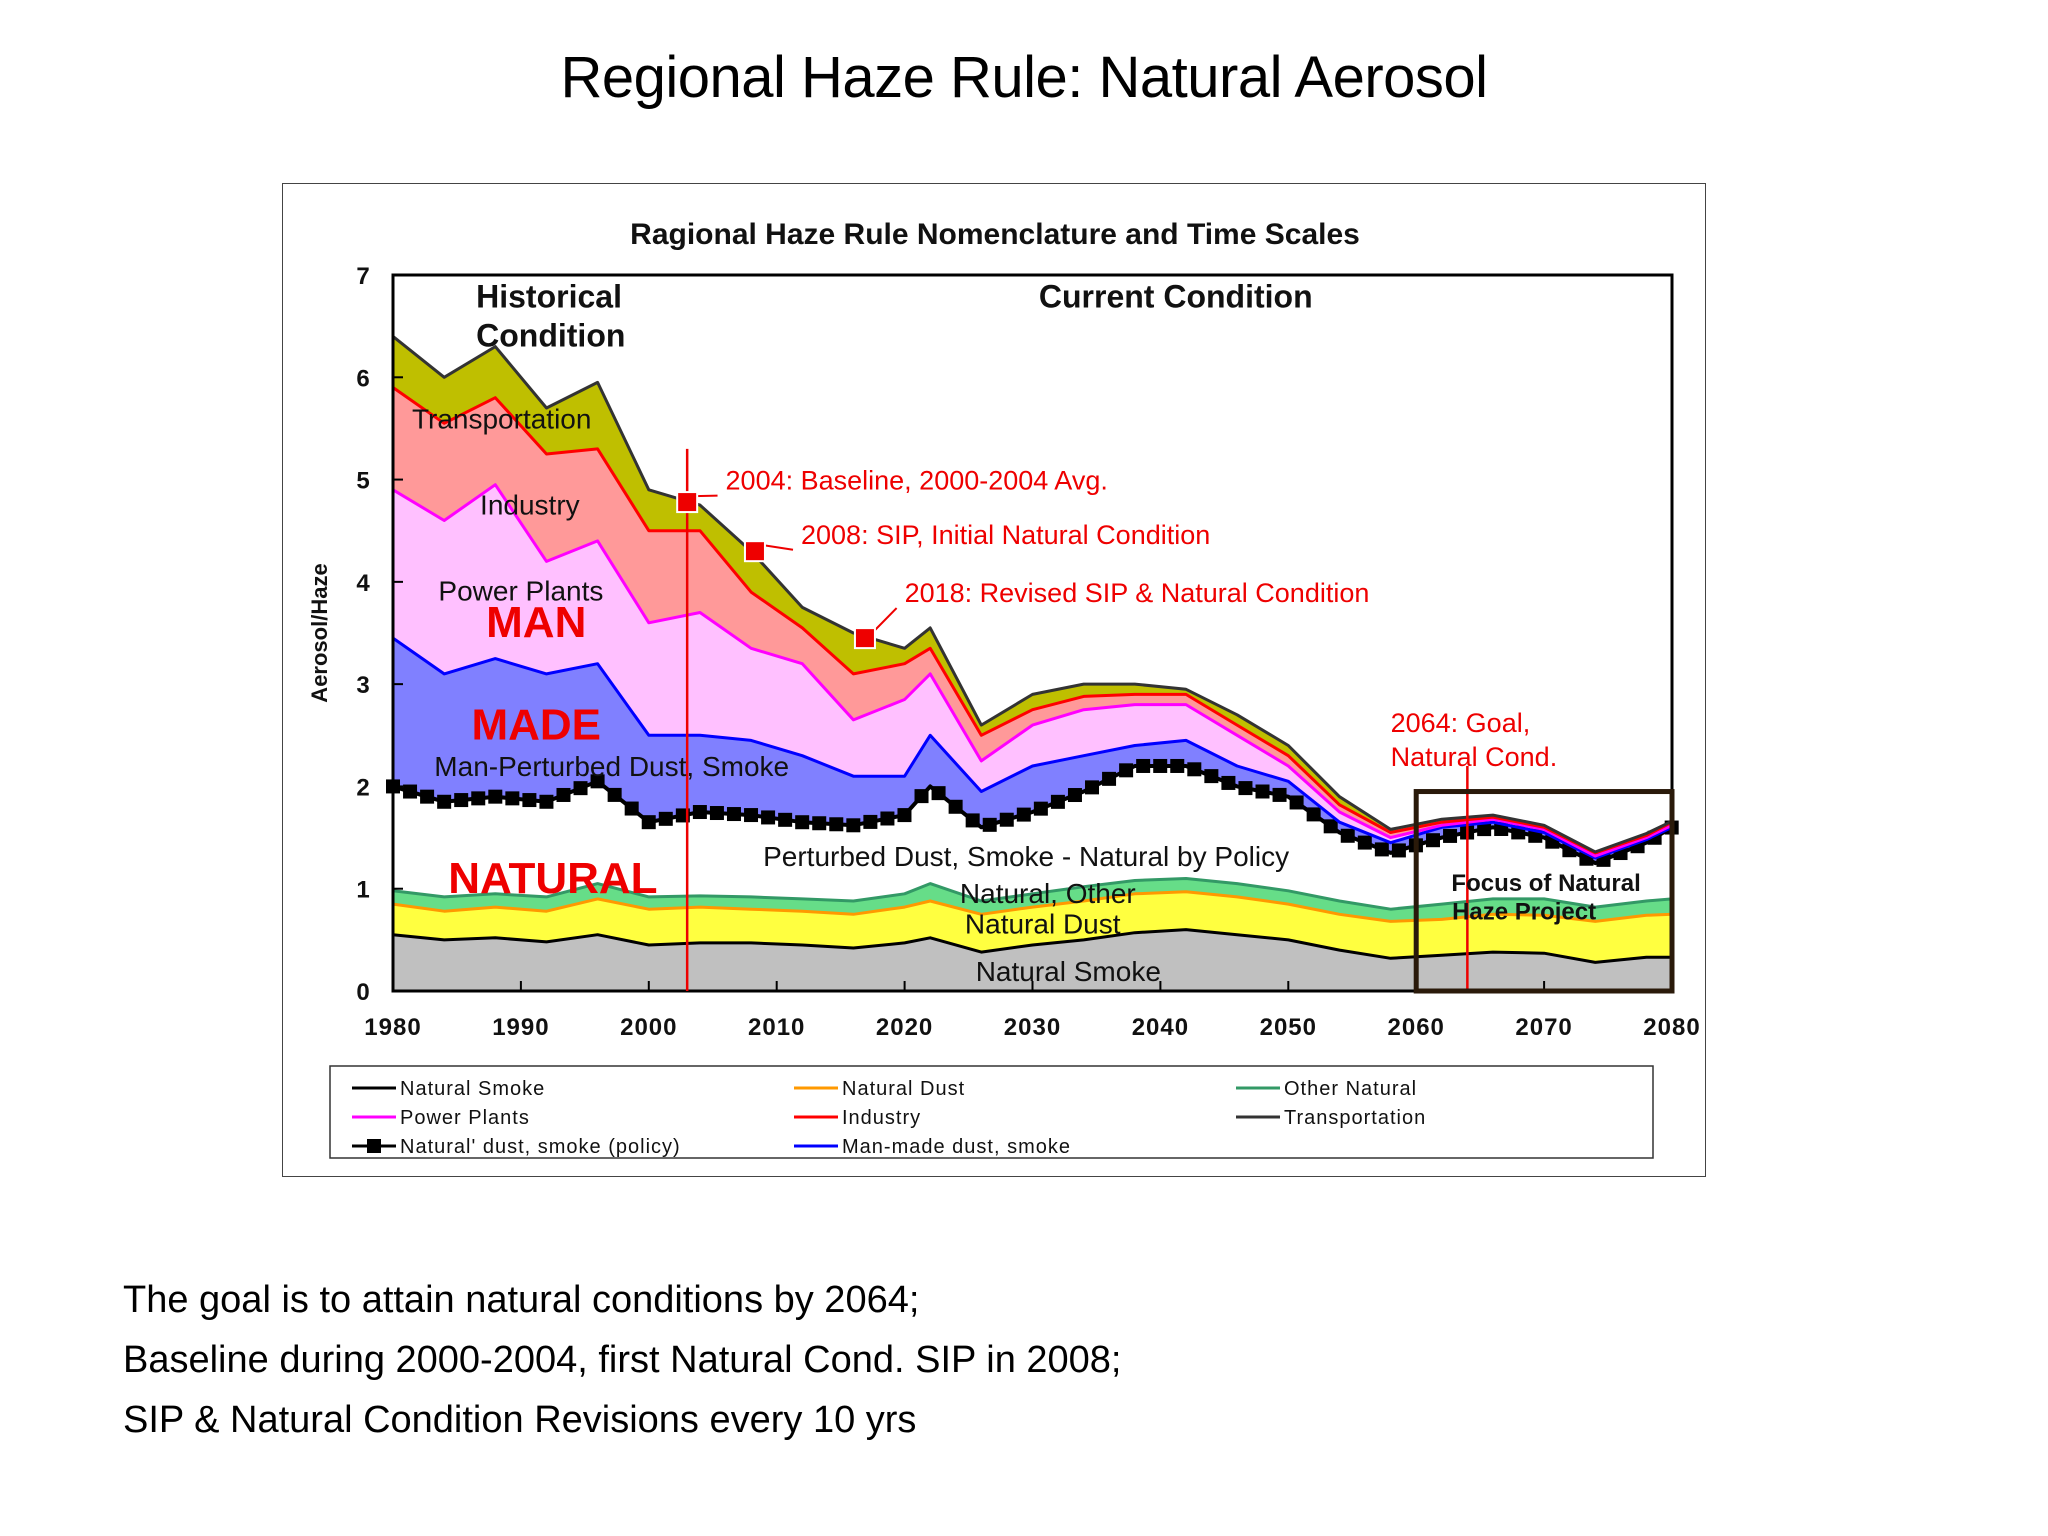 The width and height of the screenshot is (2048, 1536). I want to click on legend-item-label: Transportation, so click(1355, 1118).